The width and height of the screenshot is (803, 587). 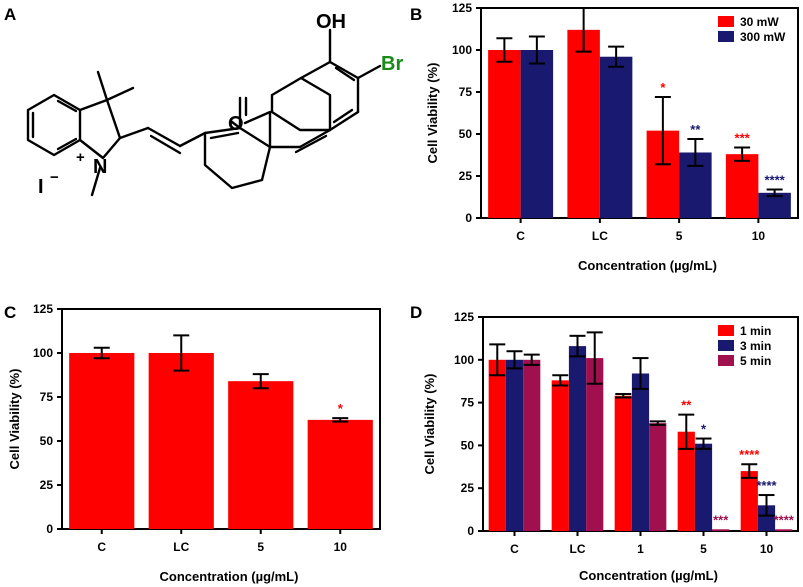 What do you see at coordinates (341, 547) in the screenshot?
I see `panel-c-xtick-label: 10` at bounding box center [341, 547].